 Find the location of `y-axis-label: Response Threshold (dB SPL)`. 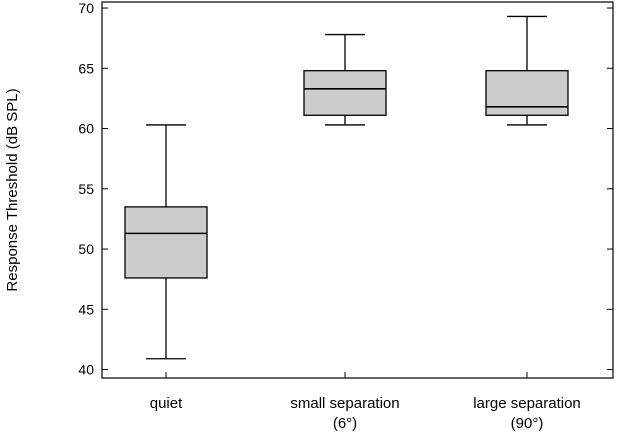

y-axis-label: Response Threshold (dB SPL) is located at coordinates (12, 189).